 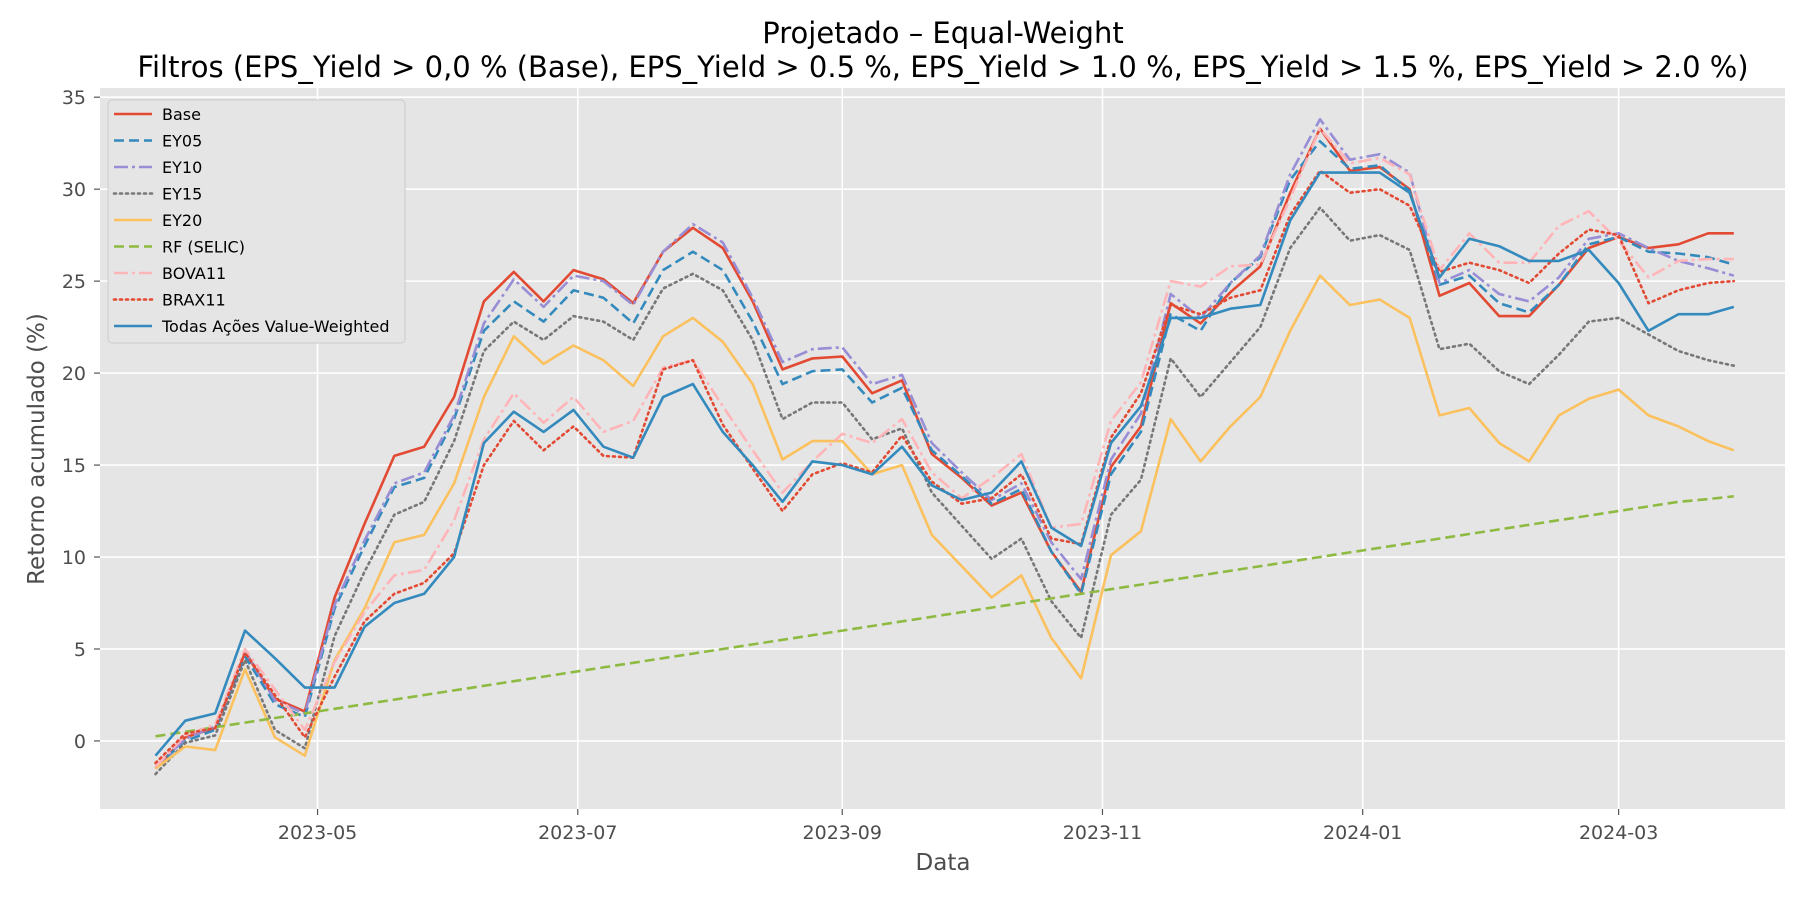 What do you see at coordinates (1362, 833) in the screenshot?
I see `x-tick-label: 2024-01` at bounding box center [1362, 833].